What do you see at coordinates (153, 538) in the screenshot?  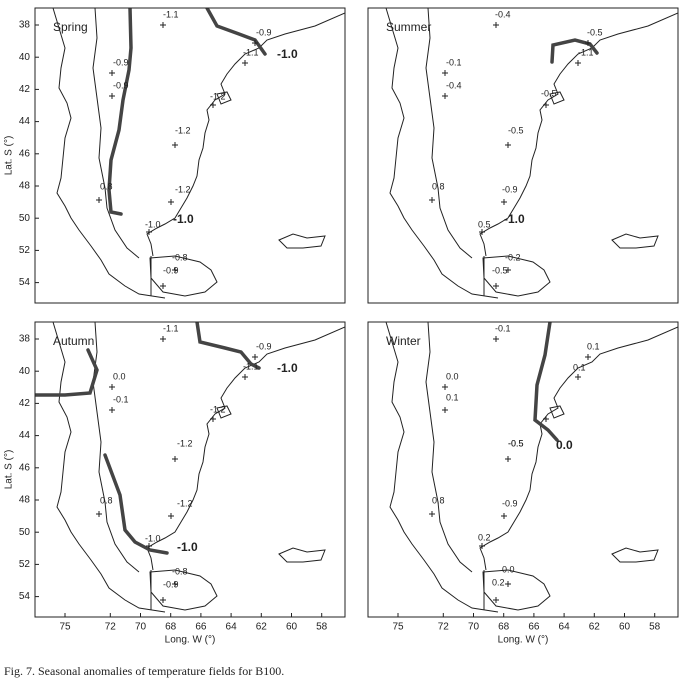 I see `station-value: -1.0` at bounding box center [153, 538].